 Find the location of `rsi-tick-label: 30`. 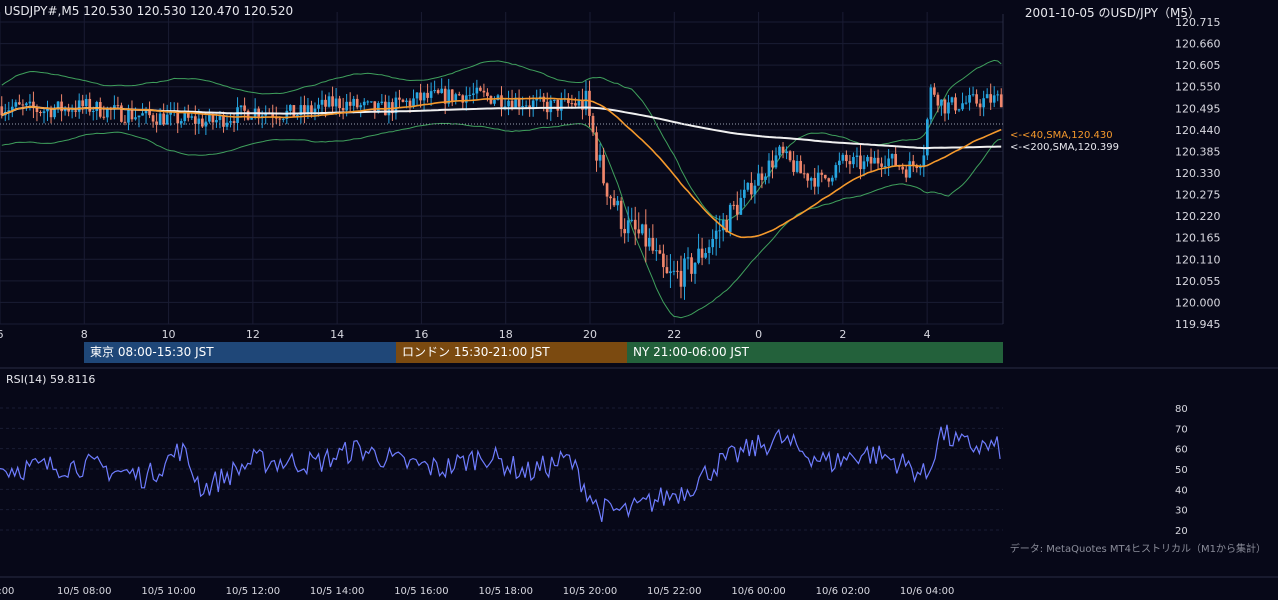

rsi-tick-label: 30 is located at coordinates (1181, 511).